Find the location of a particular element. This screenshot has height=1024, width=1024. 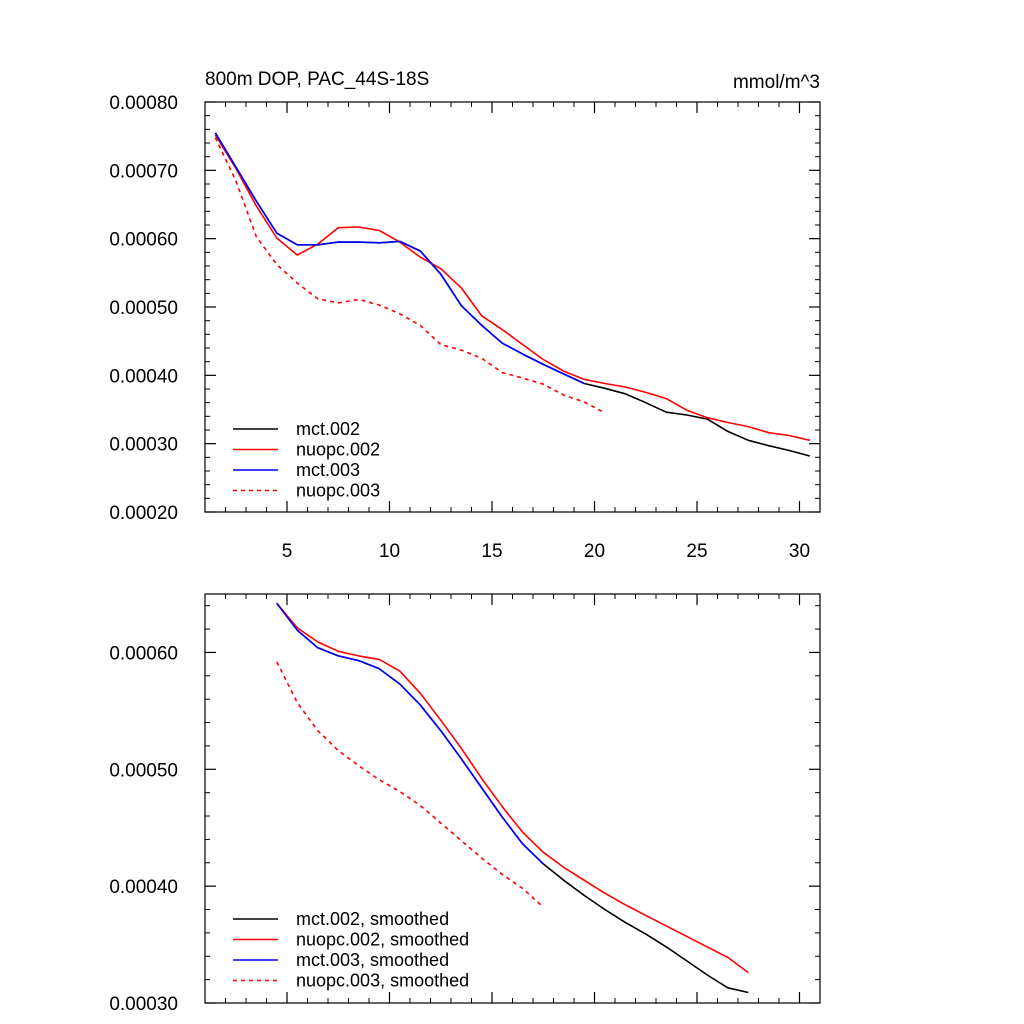

legend-label: nuopc.003, smoothed is located at coordinates (382, 981).